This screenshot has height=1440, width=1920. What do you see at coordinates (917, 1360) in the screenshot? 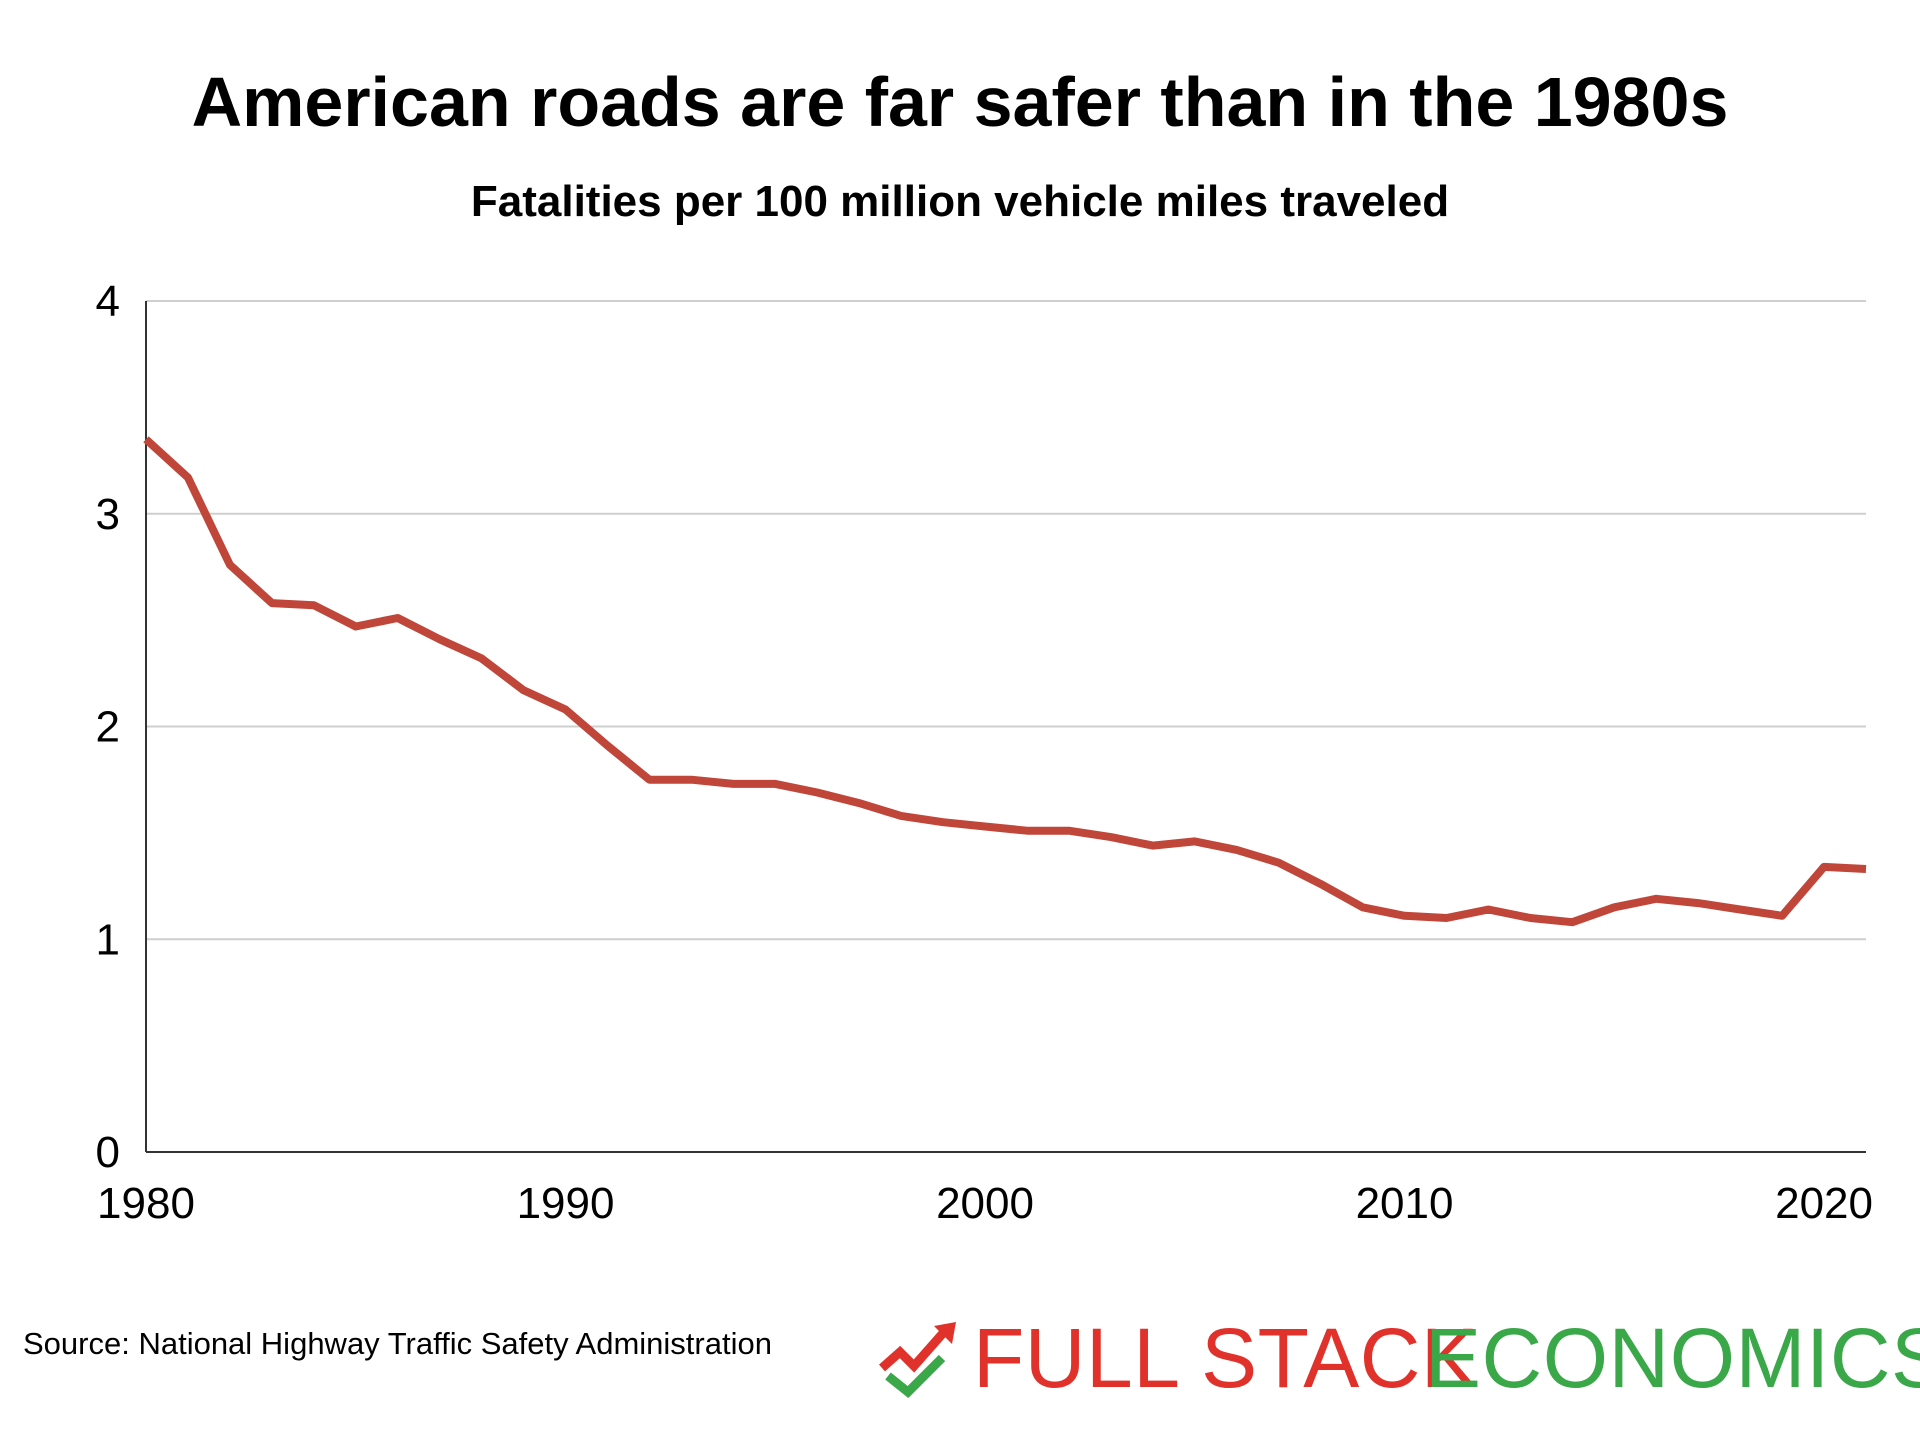
I see `trend-check-icon` at bounding box center [917, 1360].